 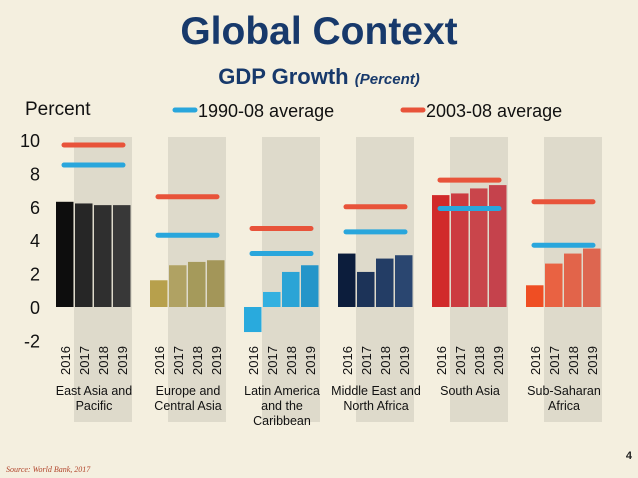 What do you see at coordinates (35, 308) in the screenshot?
I see `y-tick-label: 0` at bounding box center [35, 308].